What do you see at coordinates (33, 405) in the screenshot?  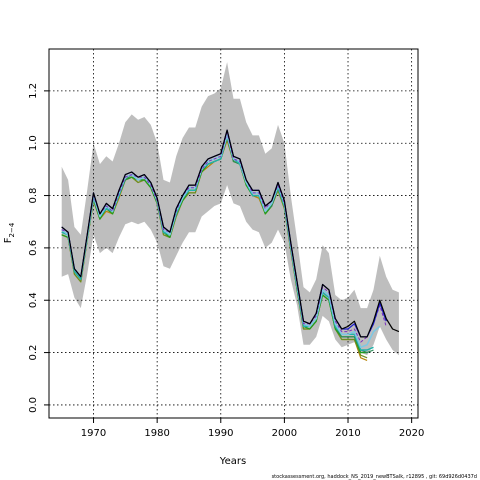 I see `y-tick-label-0.0: 0.0` at bounding box center [33, 405].